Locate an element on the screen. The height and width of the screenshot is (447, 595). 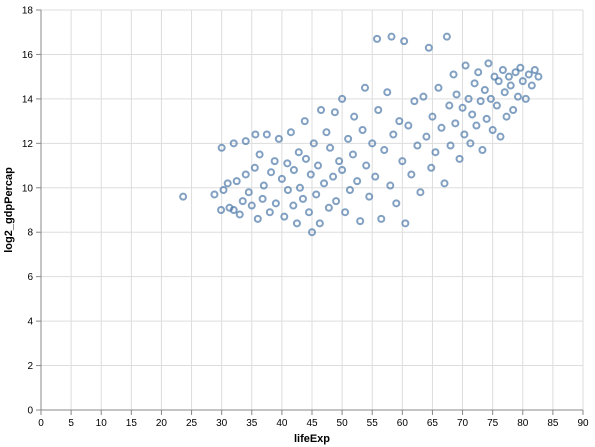
y-tick-label: 10 is located at coordinates (28, 188).